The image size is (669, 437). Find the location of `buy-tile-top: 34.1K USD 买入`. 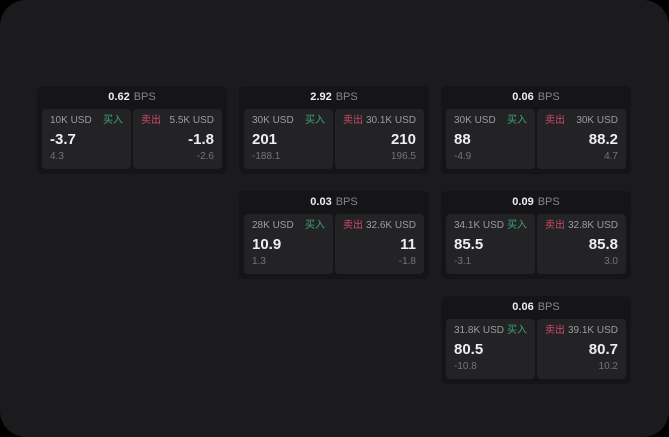

buy-tile-top: 34.1K USD 买入 is located at coordinates (490, 226).